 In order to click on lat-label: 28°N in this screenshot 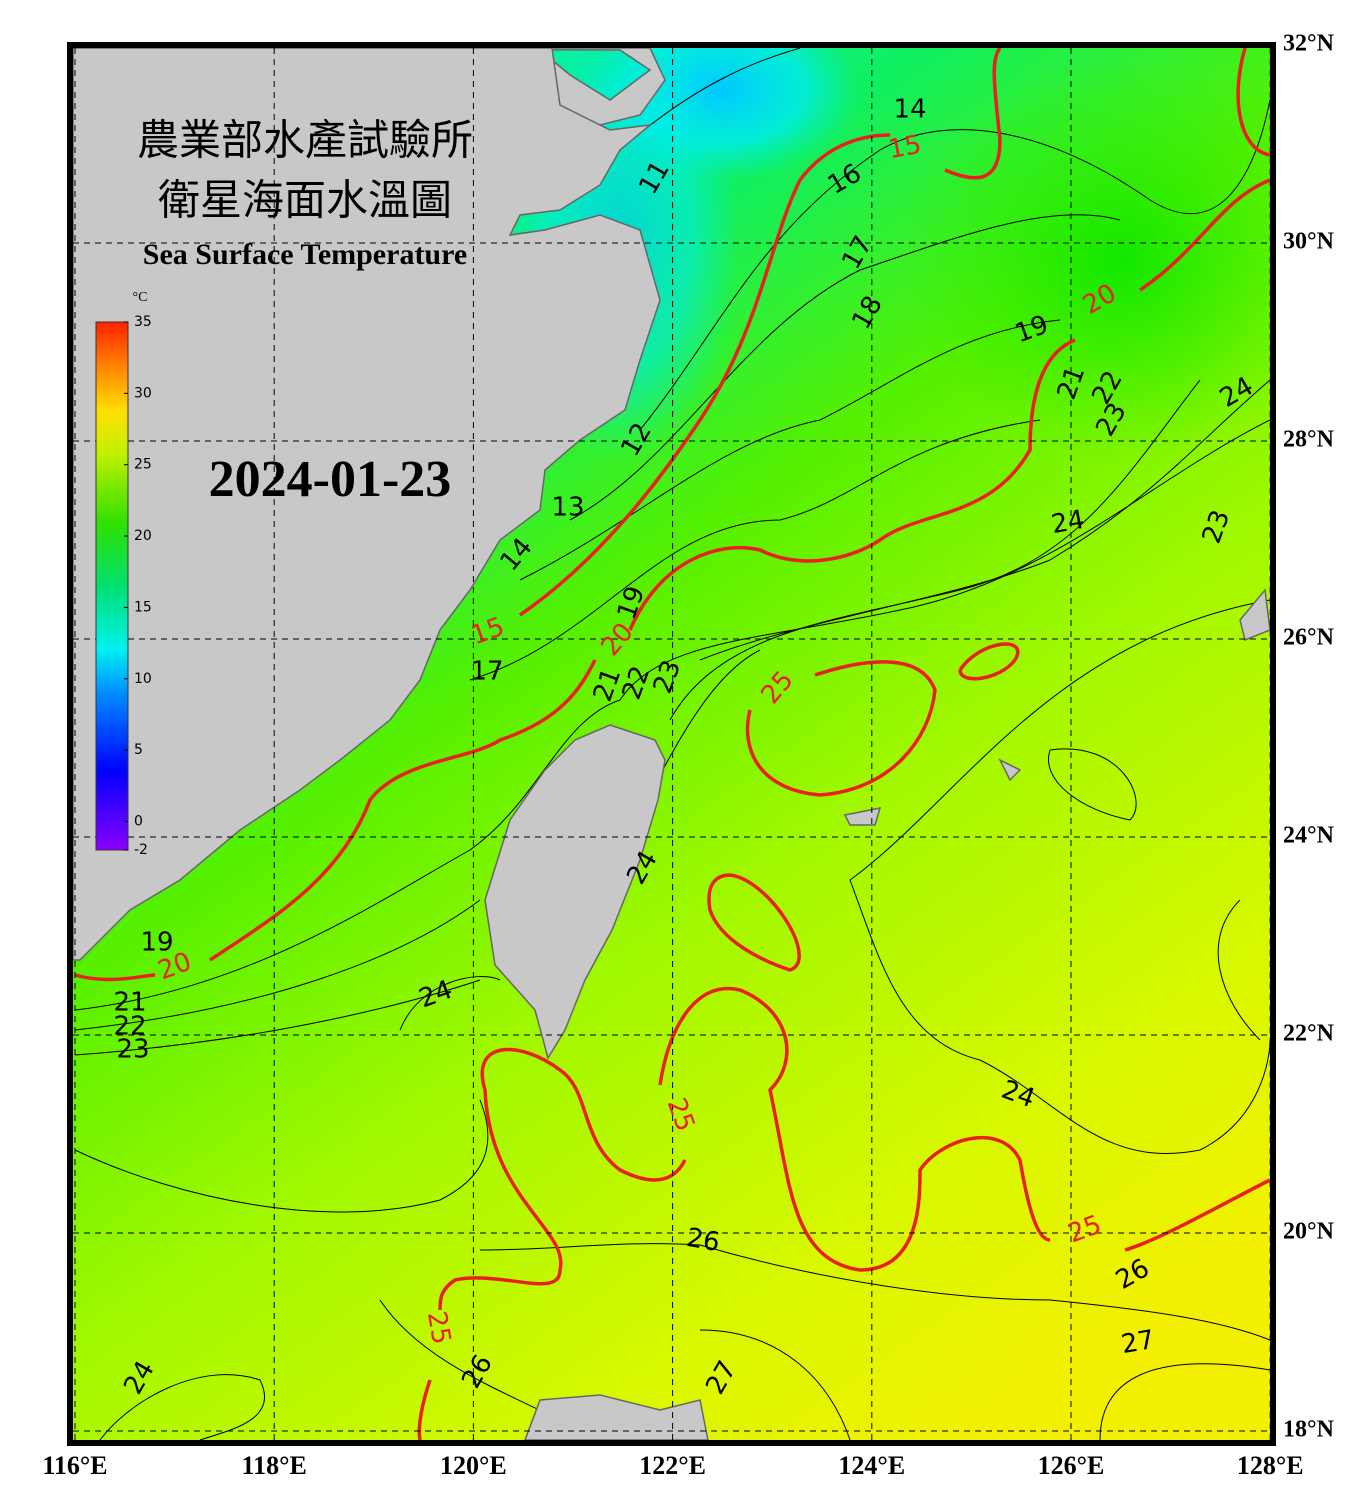, I will do `click(1309, 440)`.